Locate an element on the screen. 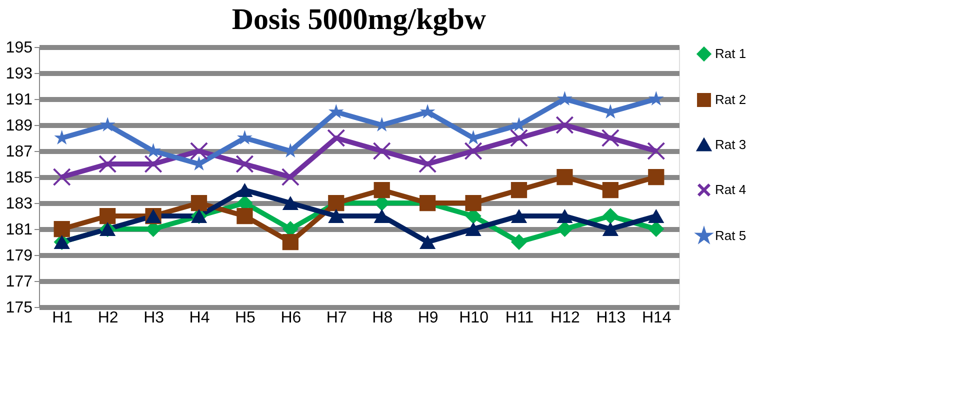 This screenshot has width=955, height=416. legend-label: Rat 4 is located at coordinates (730, 189).